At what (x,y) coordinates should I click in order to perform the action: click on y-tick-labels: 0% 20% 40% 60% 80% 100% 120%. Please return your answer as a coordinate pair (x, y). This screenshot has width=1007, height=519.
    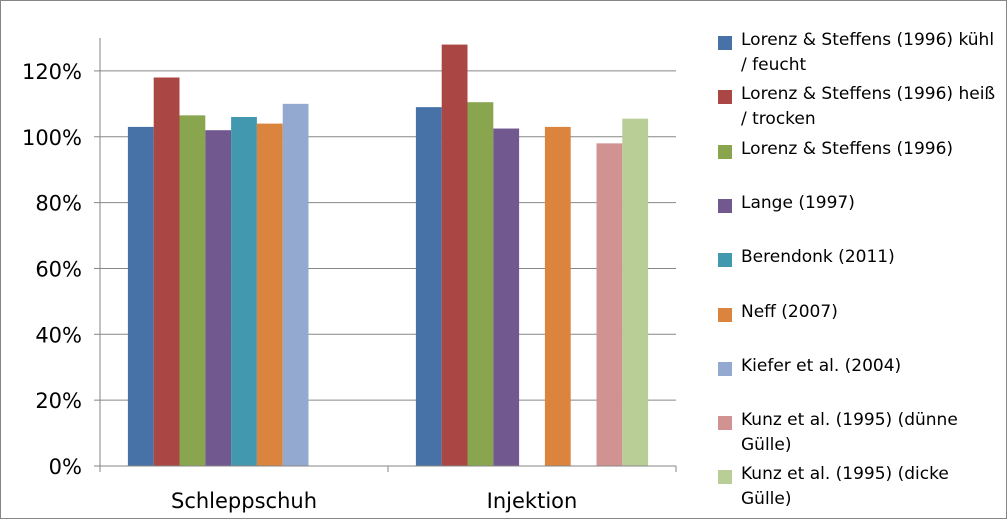
    Looking at the image, I should click on (52, 269).